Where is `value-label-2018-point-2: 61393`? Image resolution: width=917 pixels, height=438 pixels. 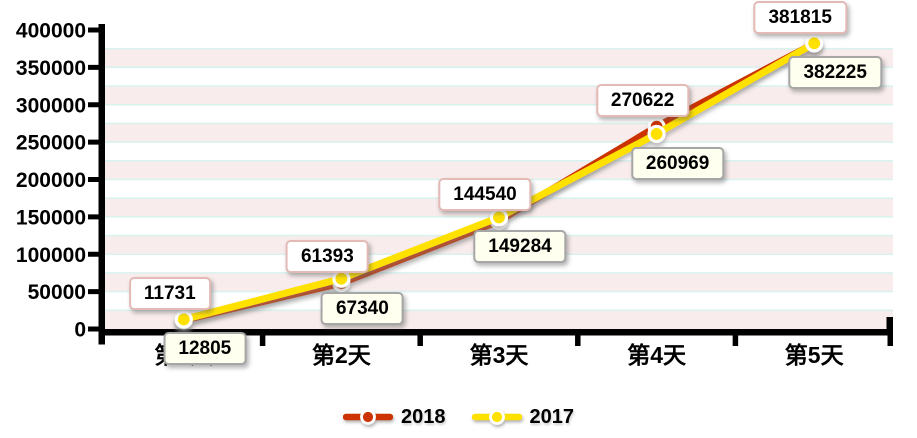 value-label-2018-point-2: 61393 is located at coordinates (327, 257).